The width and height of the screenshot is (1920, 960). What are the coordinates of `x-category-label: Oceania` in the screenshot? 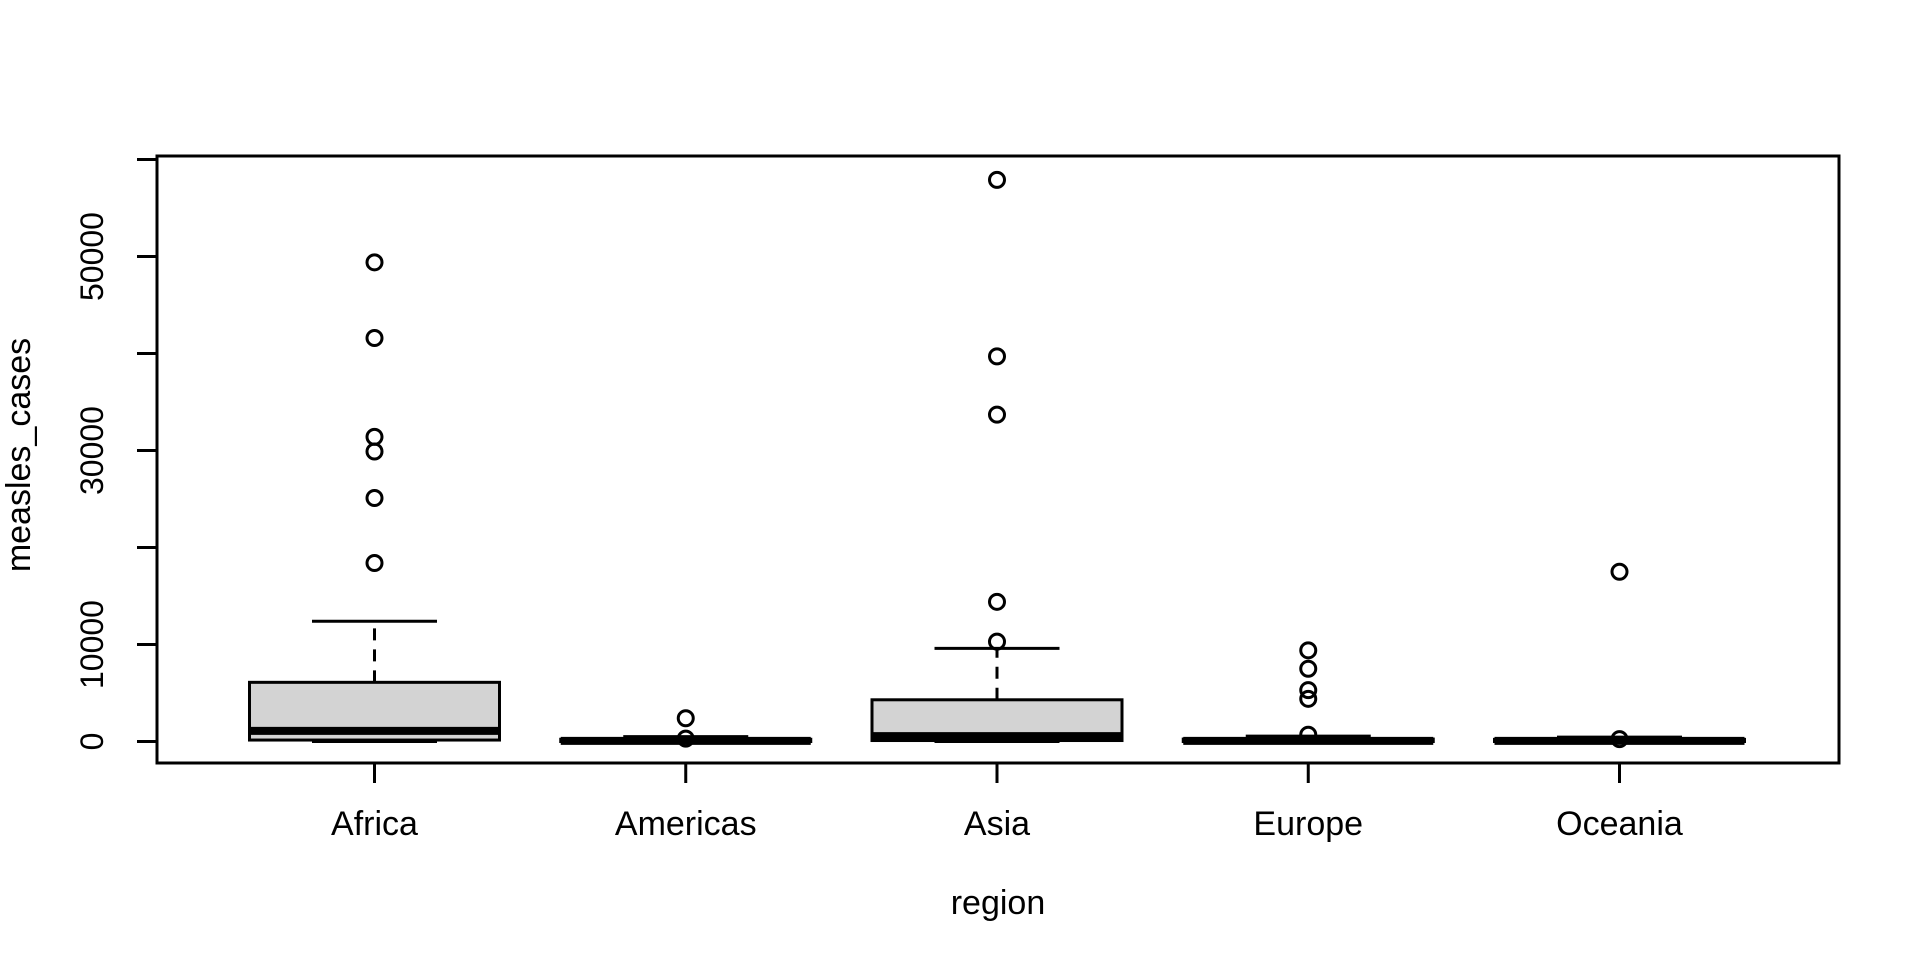 It's located at (1619, 824).